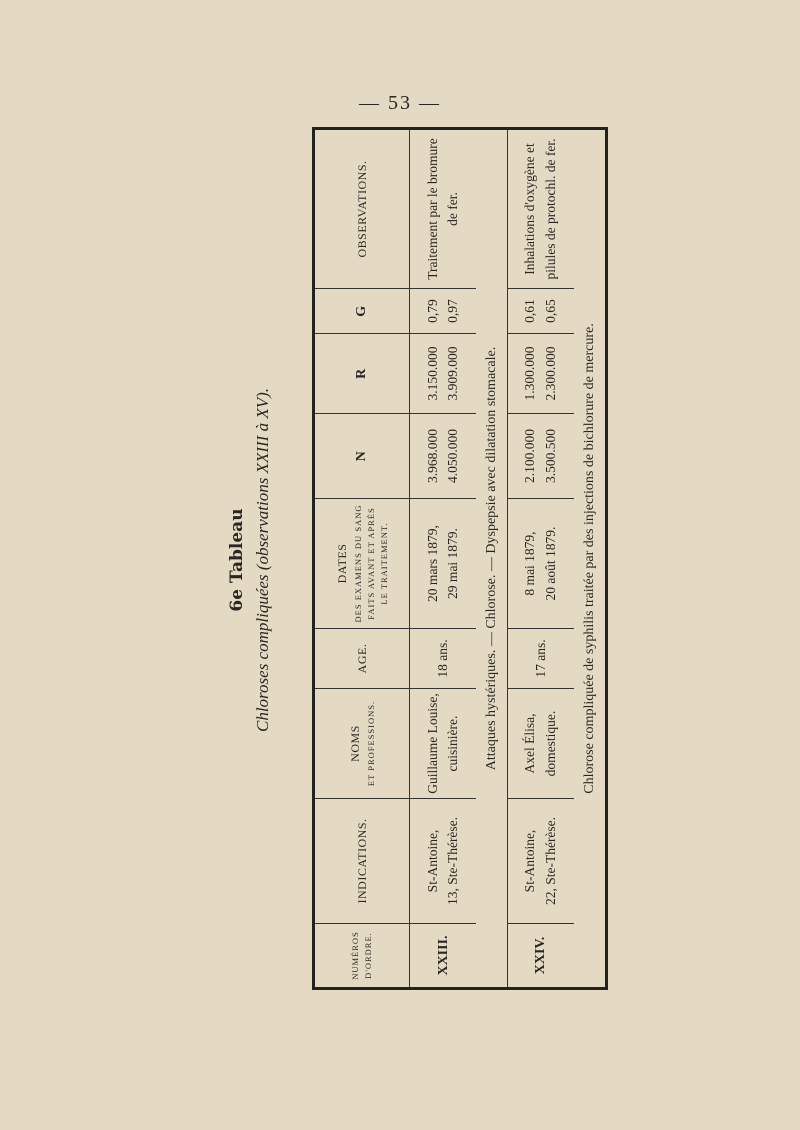 This screenshot has width=800, height=1130. What do you see at coordinates (443, 563) in the screenshot?
I see `cell-dates: 20 mars 1879, 29 mai 1879.` at bounding box center [443, 563].